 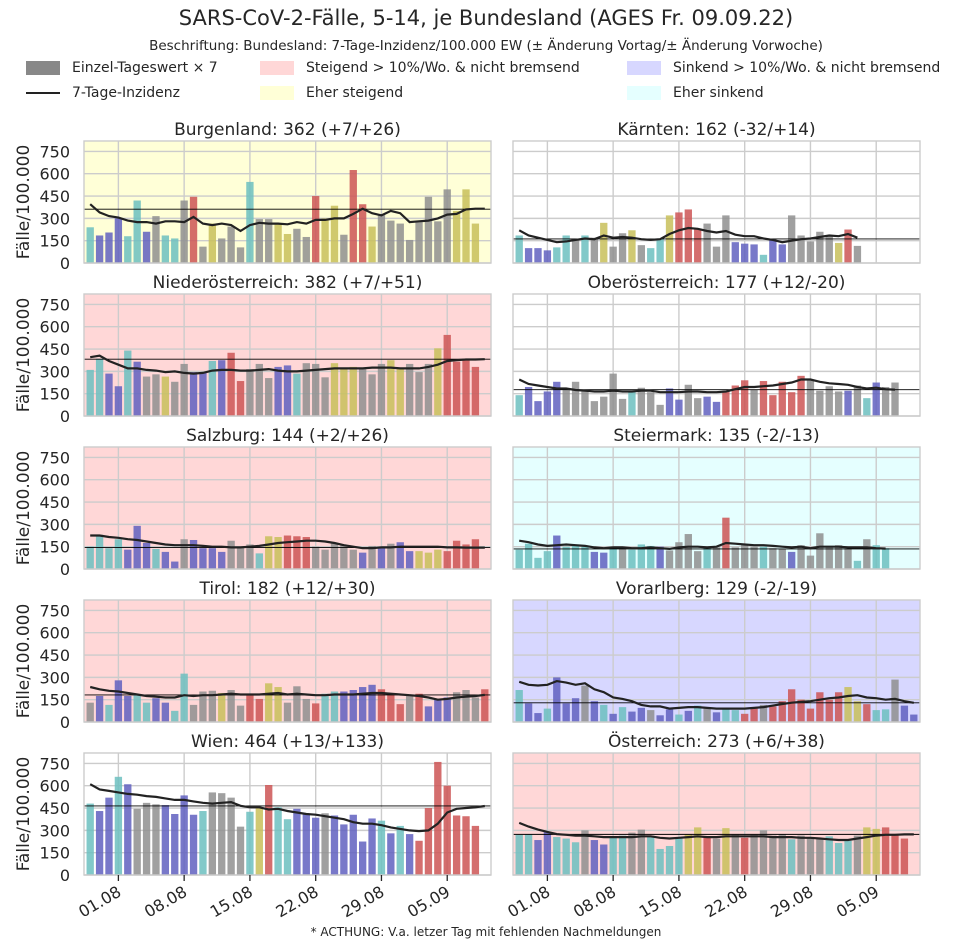 I want to click on chart-panel: Vorarlberg: 129 (-2/-19), so click(x=716, y=651).